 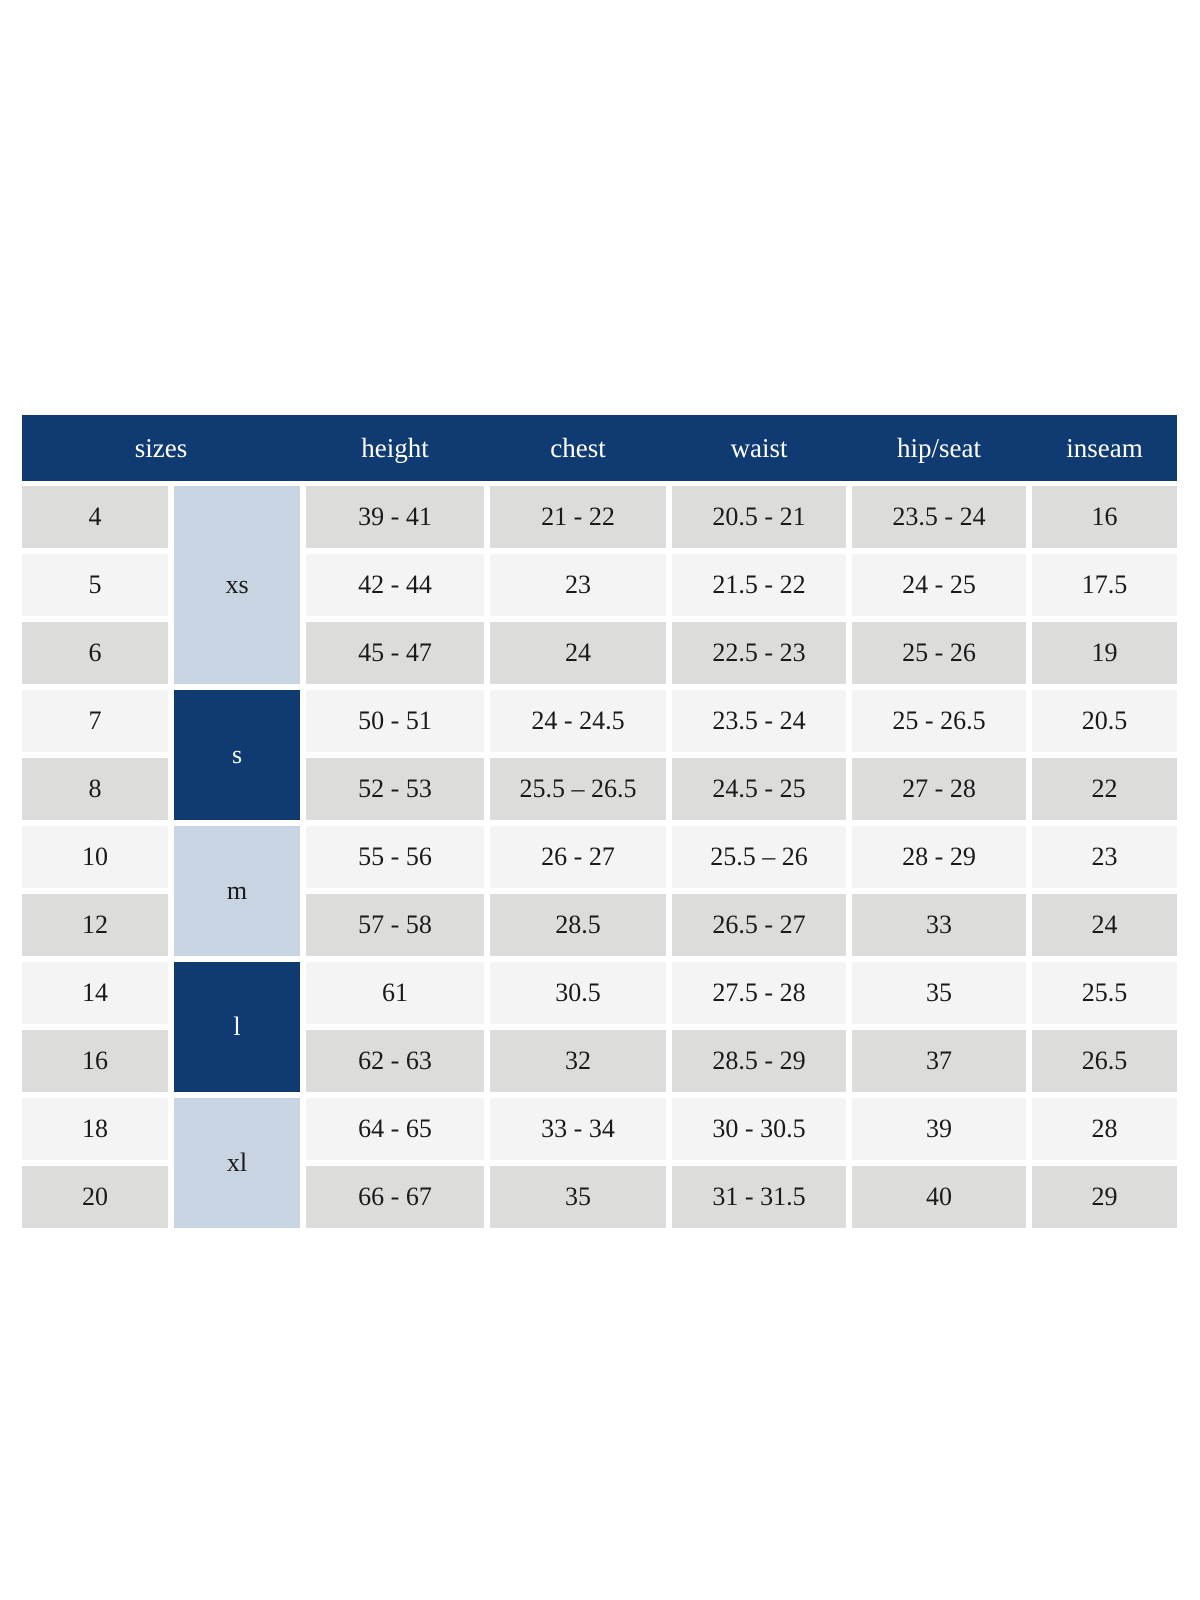 What do you see at coordinates (939, 721) in the screenshot?
I see `value-cell: 25 - 26.5` at bounding box center [939, 721].